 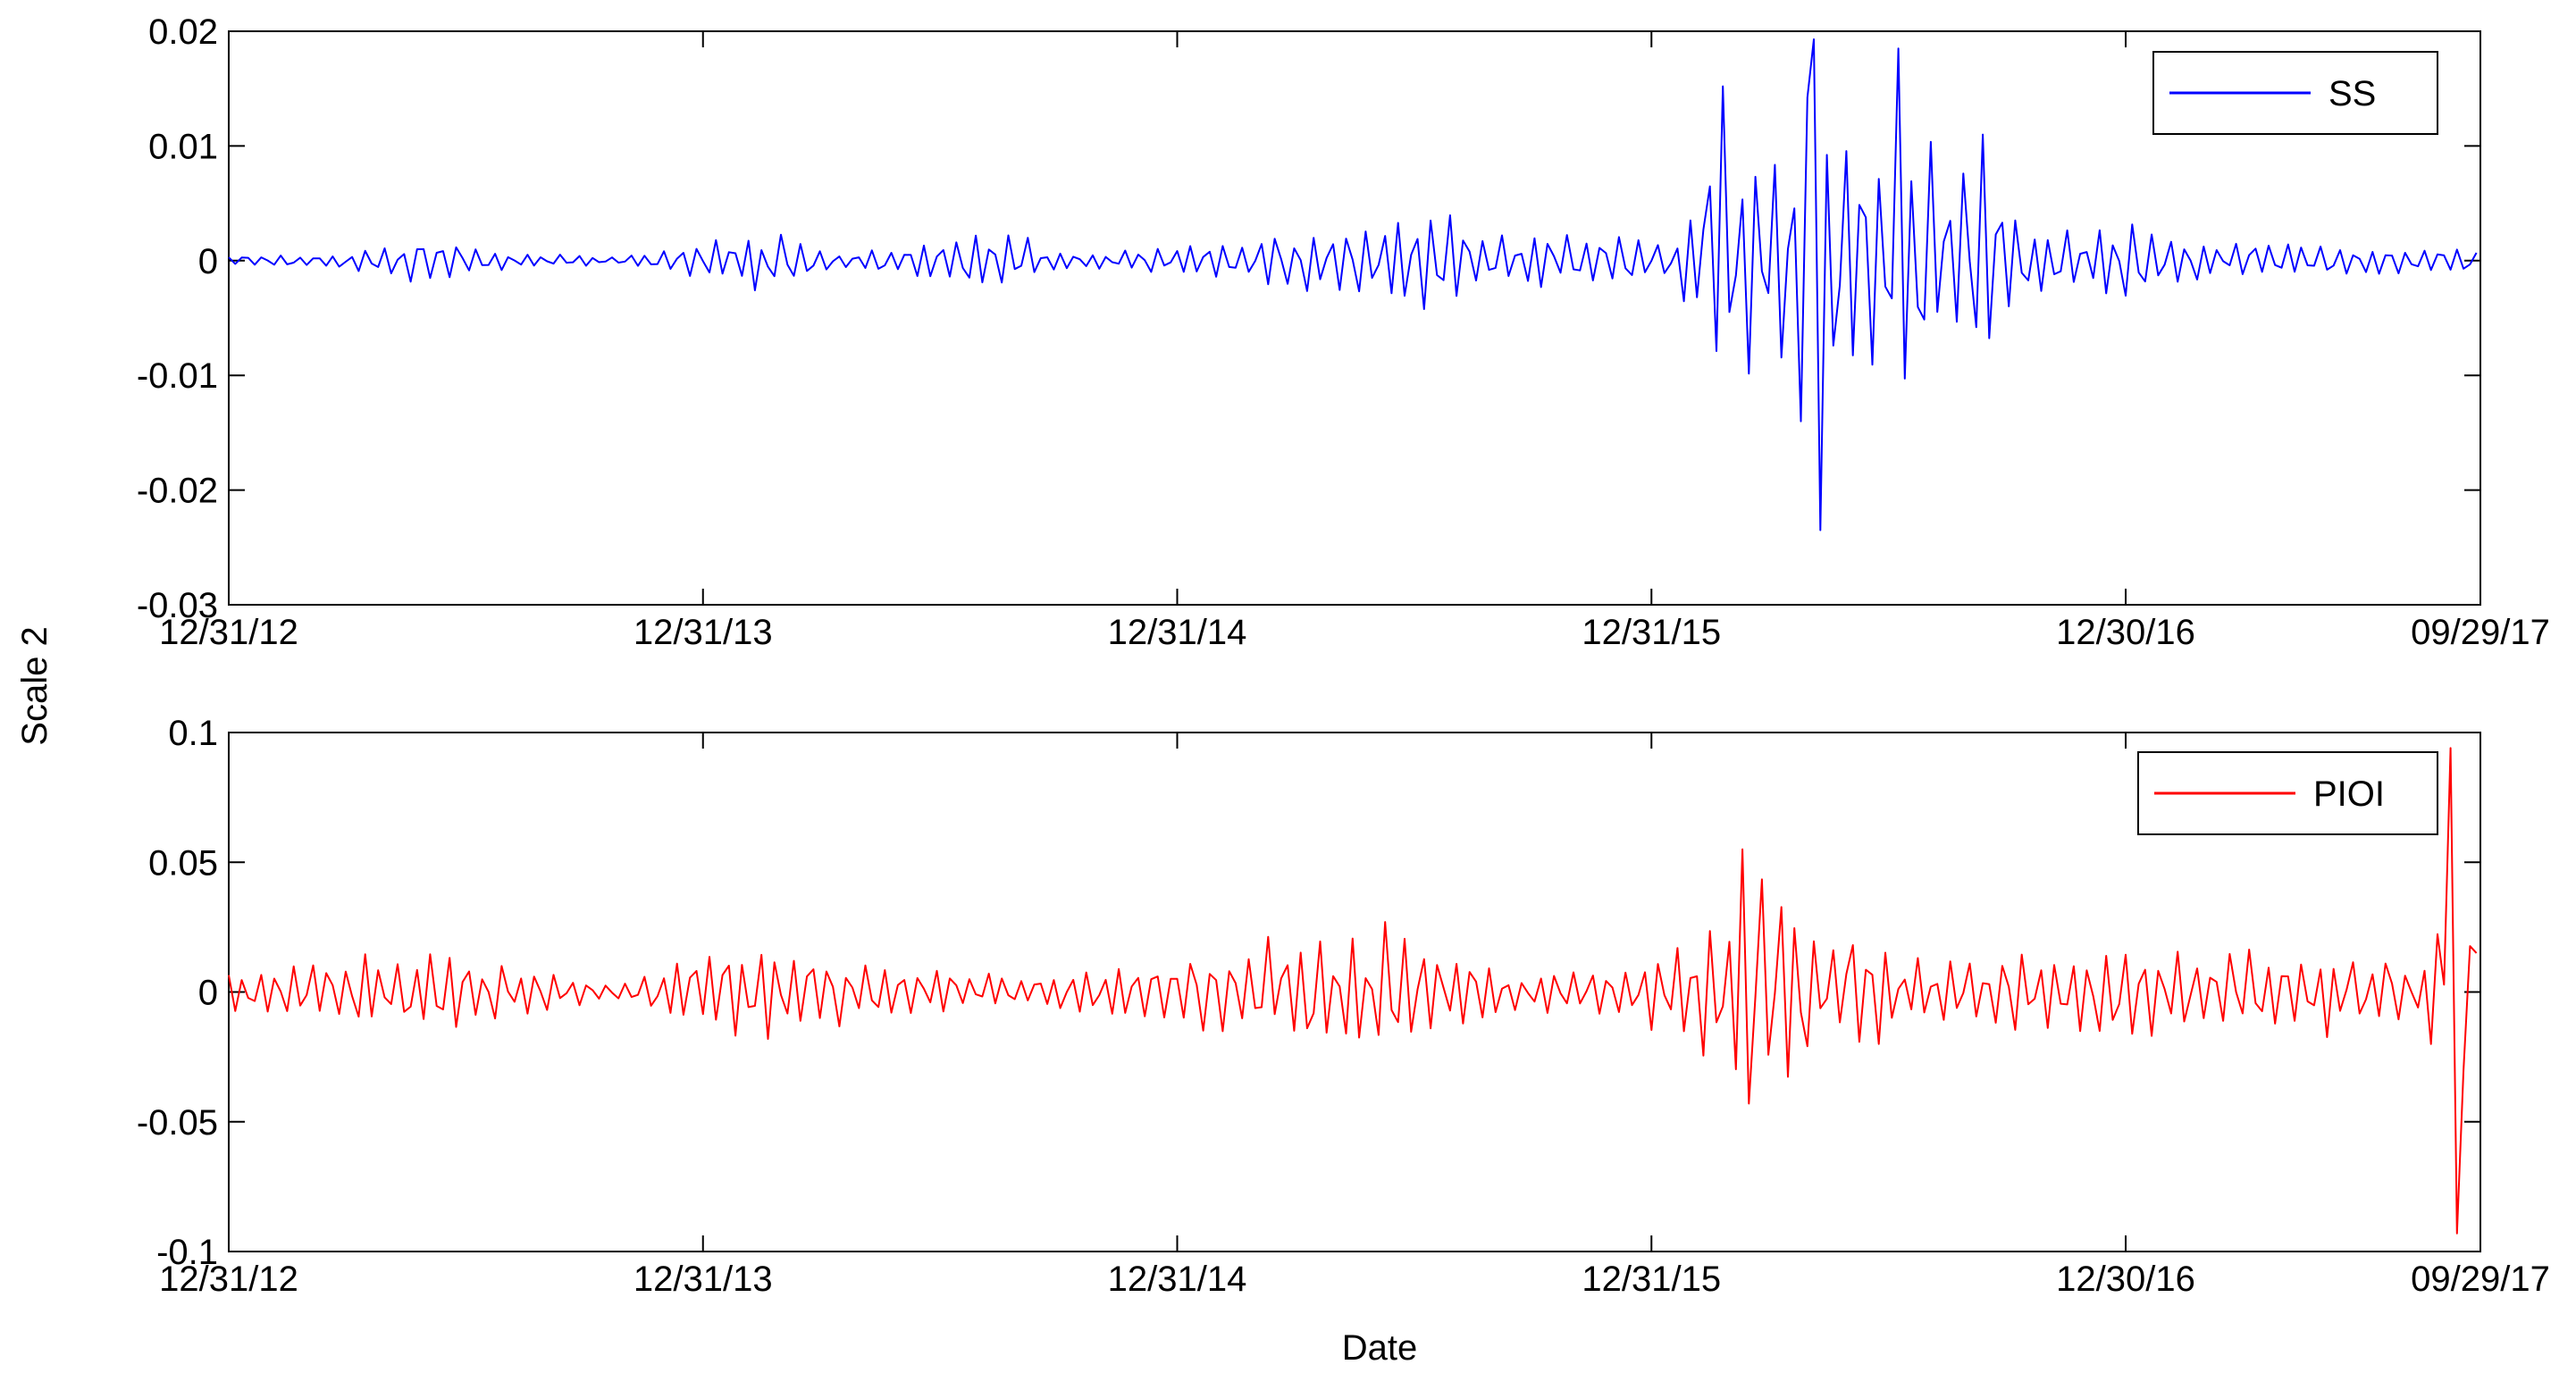 I want to click on y-axis-title: Scale 2, so click(x=35, y=685).